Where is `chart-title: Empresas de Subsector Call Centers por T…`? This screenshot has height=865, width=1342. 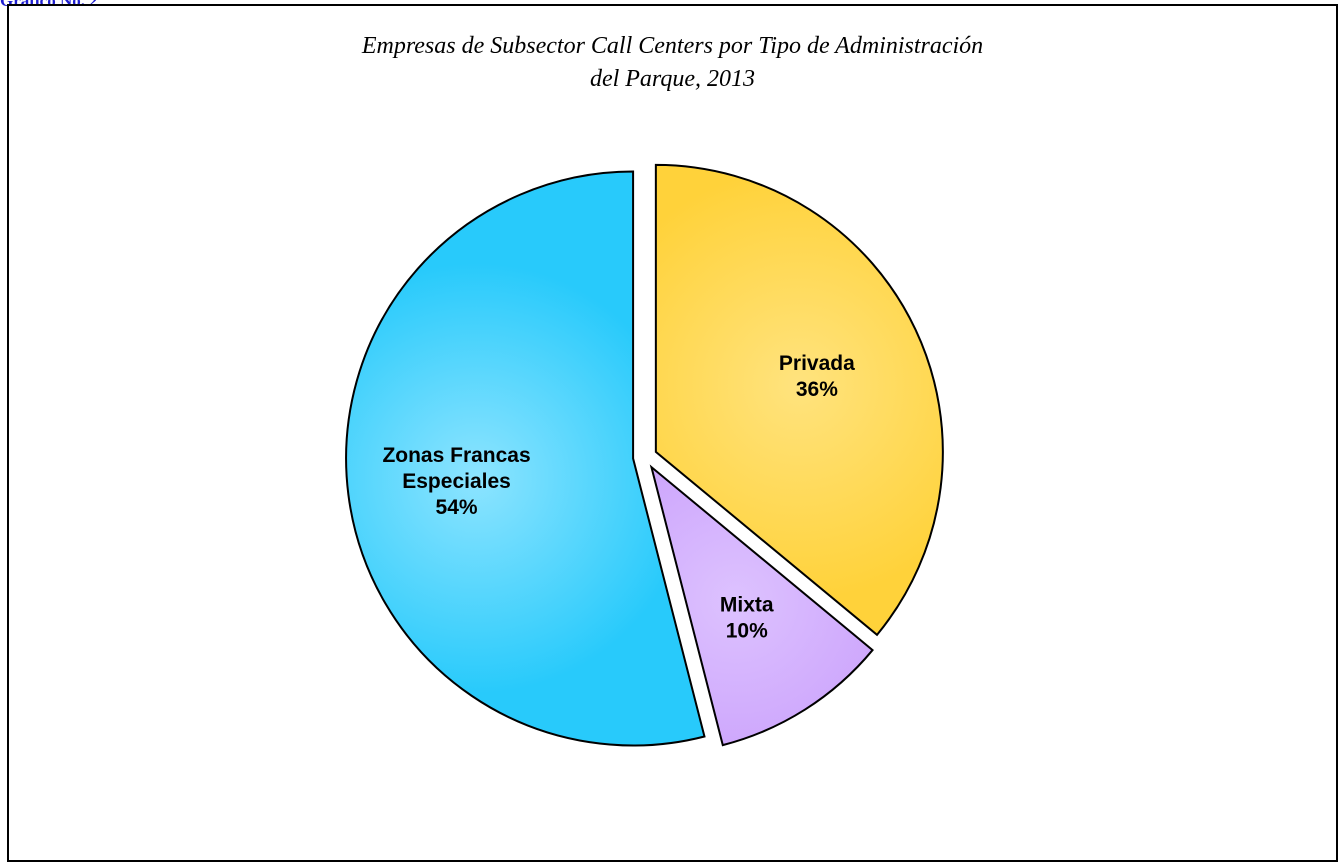
chart-title: Empresas de Subsector Call Centers por T… is located at coordinates (672, 63).